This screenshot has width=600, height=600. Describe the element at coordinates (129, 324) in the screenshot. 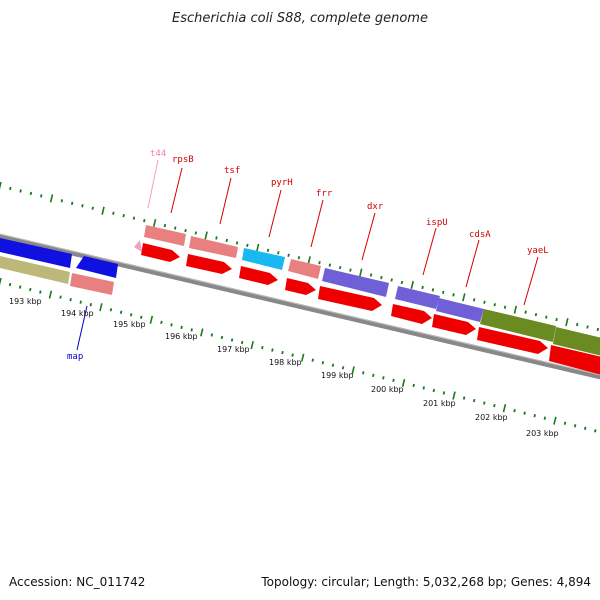

I see `tick-label: 195 kbp` at that location.